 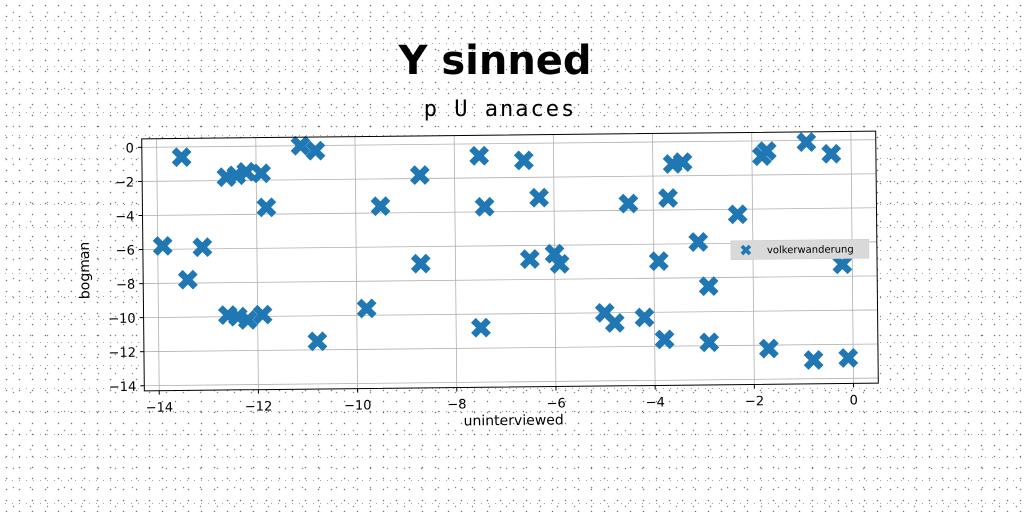 I want to click on y-tick-label: −6, so click(x=125, y=251).